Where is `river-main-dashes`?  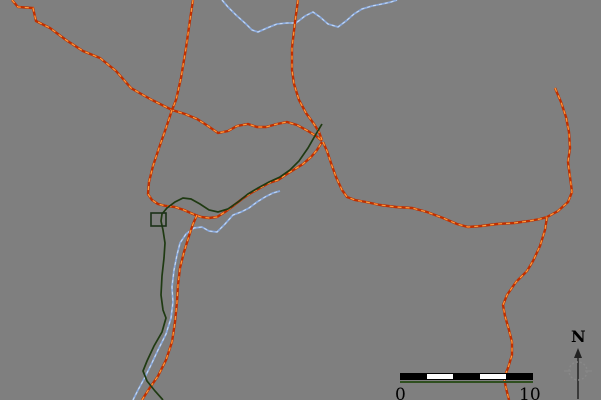
river-main-dashes is located at coordinates (206, 295).